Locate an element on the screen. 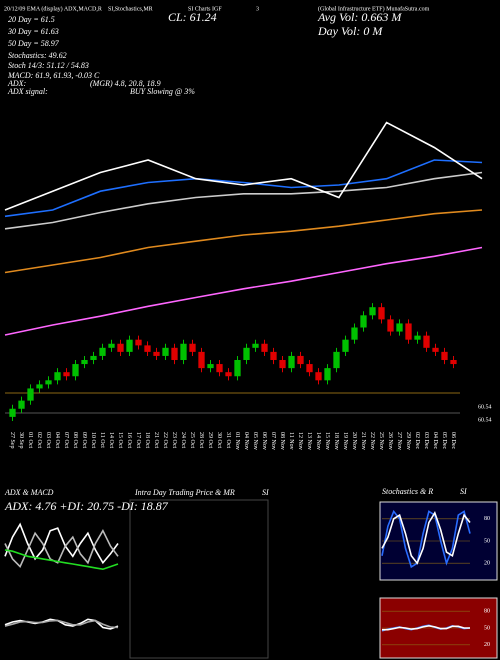 The height and width of the screenshot is (660, 500). x-tick-label: 13 Nov is located at coordinates (309, 441).